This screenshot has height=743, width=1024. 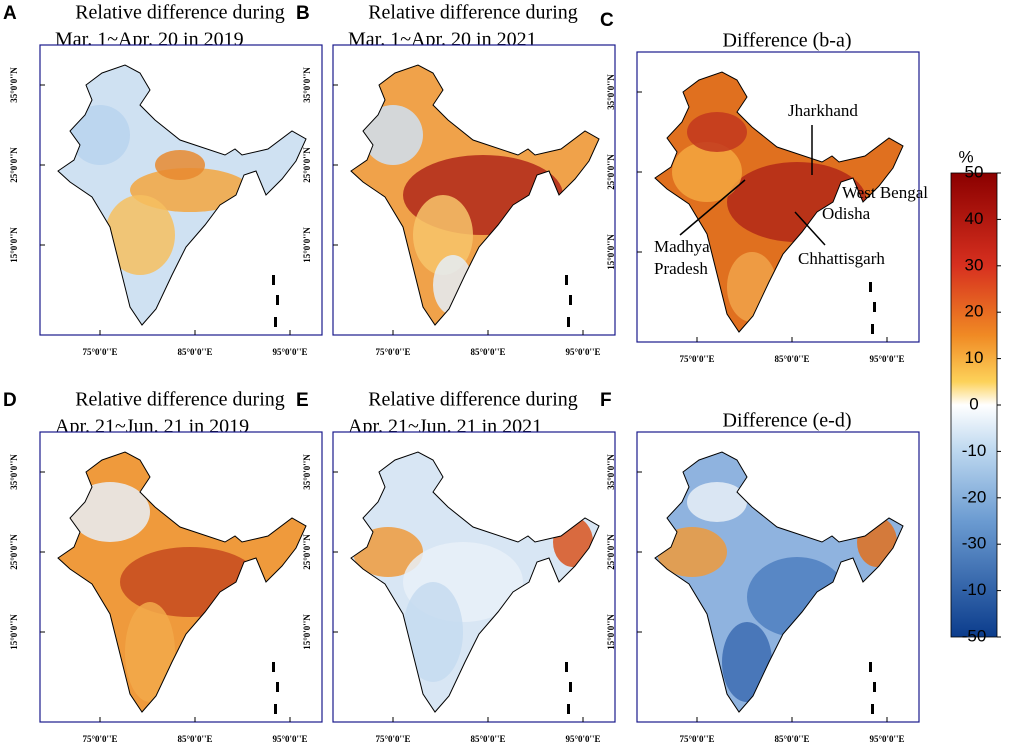 What do you see at coordinates (841, 258) in the screenshot?
I see `annotation: Chhattisgarh` at bounding box center [841, 258].